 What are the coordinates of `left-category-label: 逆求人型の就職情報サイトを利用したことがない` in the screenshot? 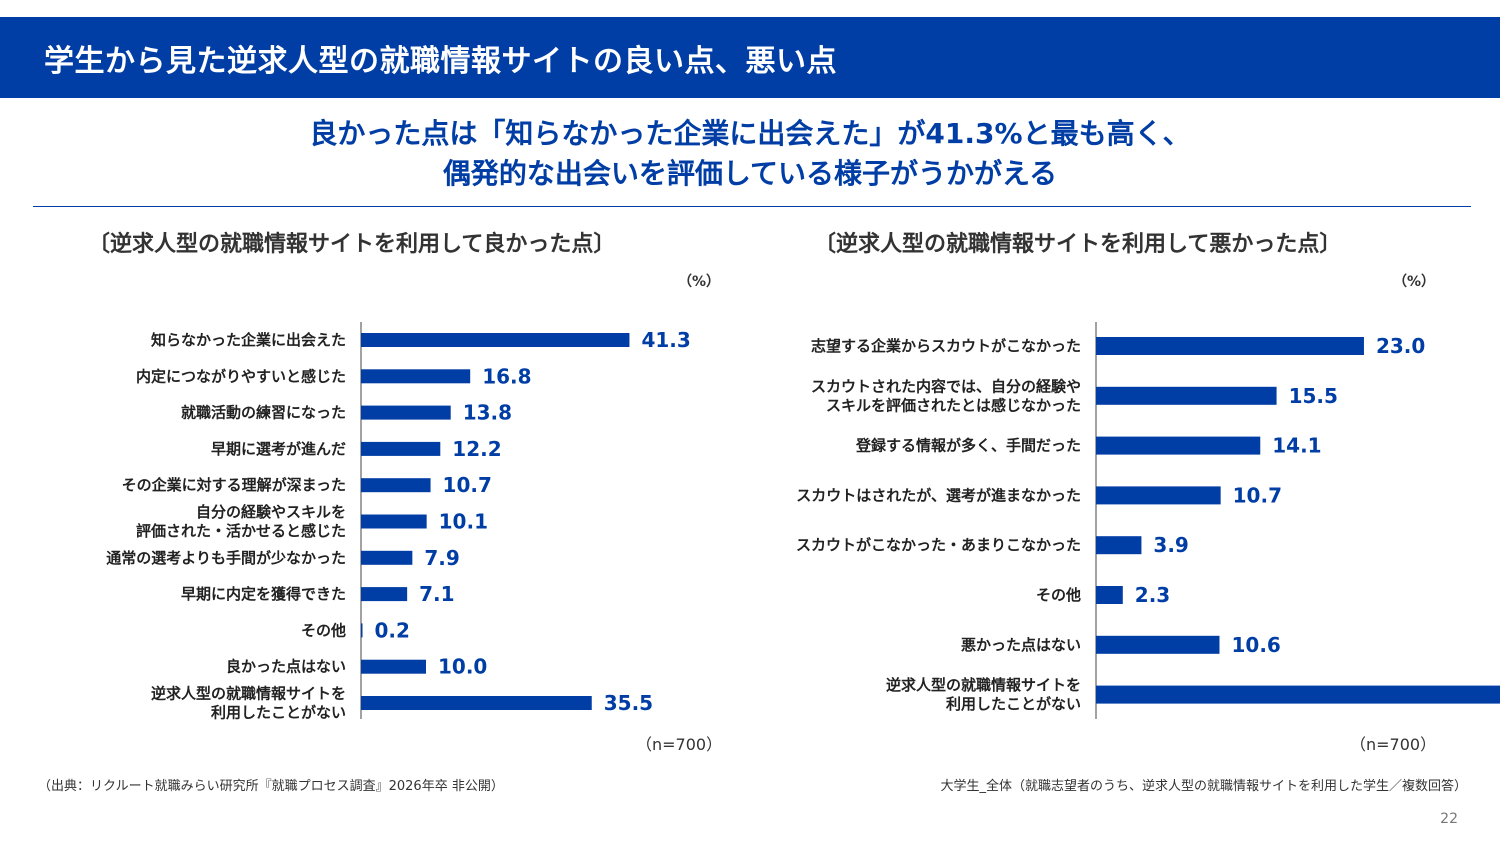 It's located at (248, 703).